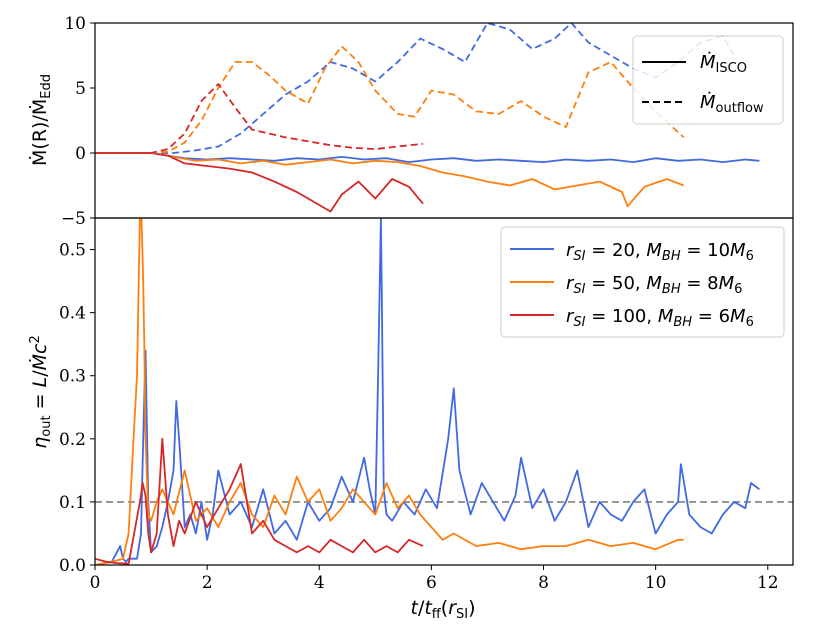 The image size is (816, 629). I want to click on xtick-label: 6, so click(431, 583).